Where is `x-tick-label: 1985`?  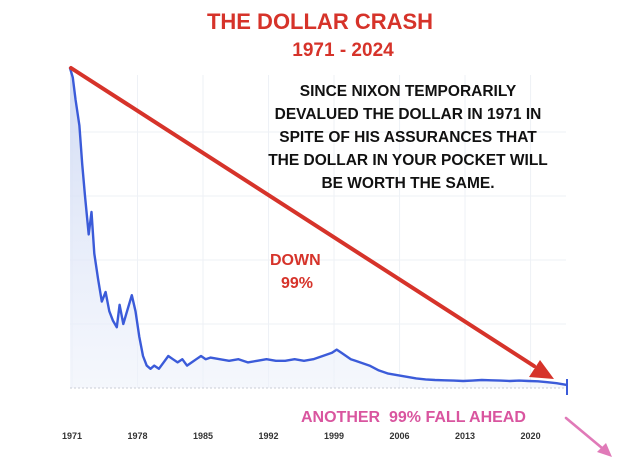
x-tick-label: 1985 is located at coordinates (203, 436).